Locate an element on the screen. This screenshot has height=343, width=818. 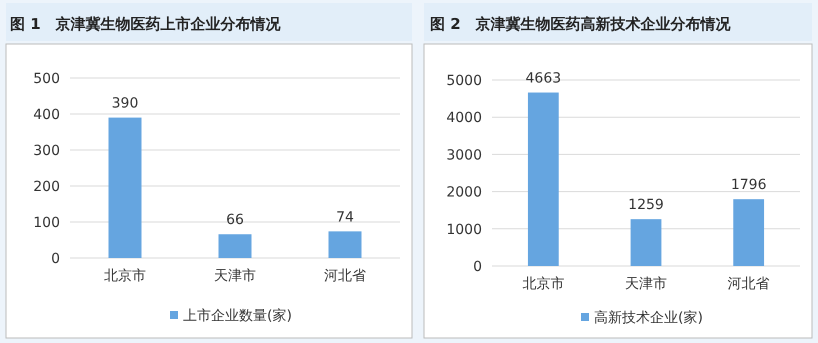
data-label: 1259 is located at coordinates (646, 205).